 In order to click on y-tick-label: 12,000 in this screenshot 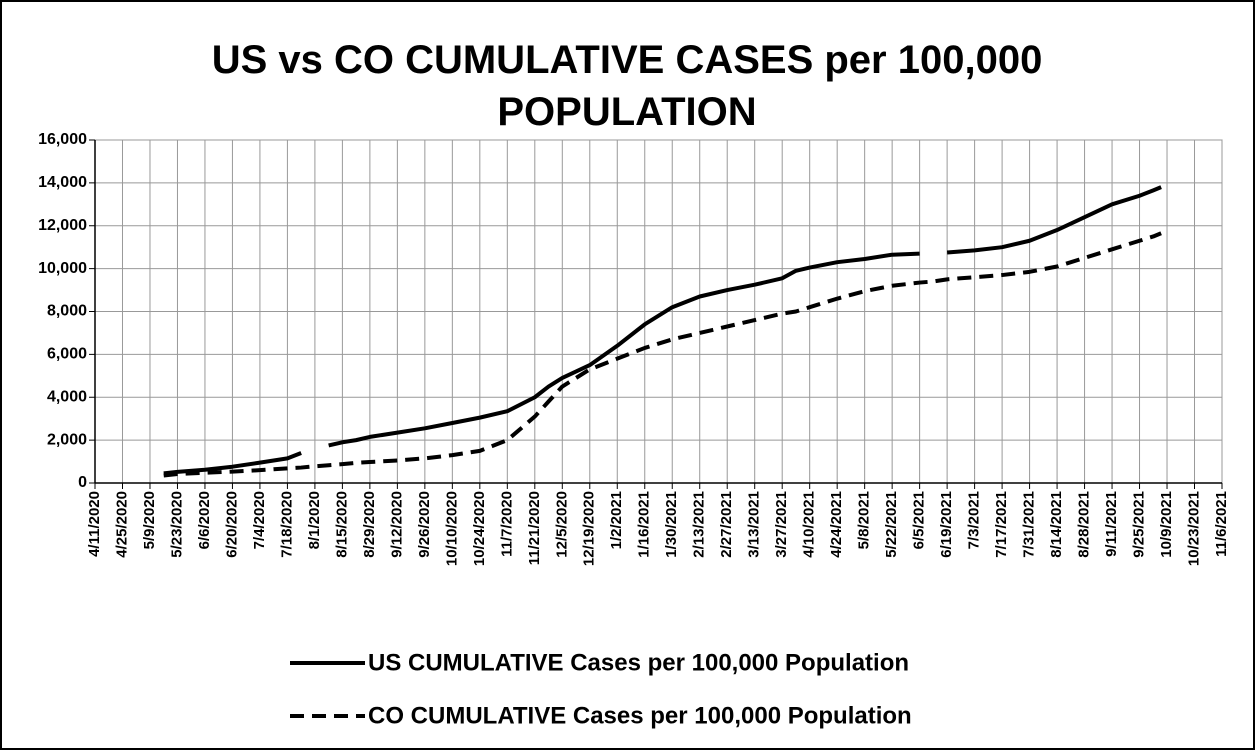, I will do `click(62, 225)`.